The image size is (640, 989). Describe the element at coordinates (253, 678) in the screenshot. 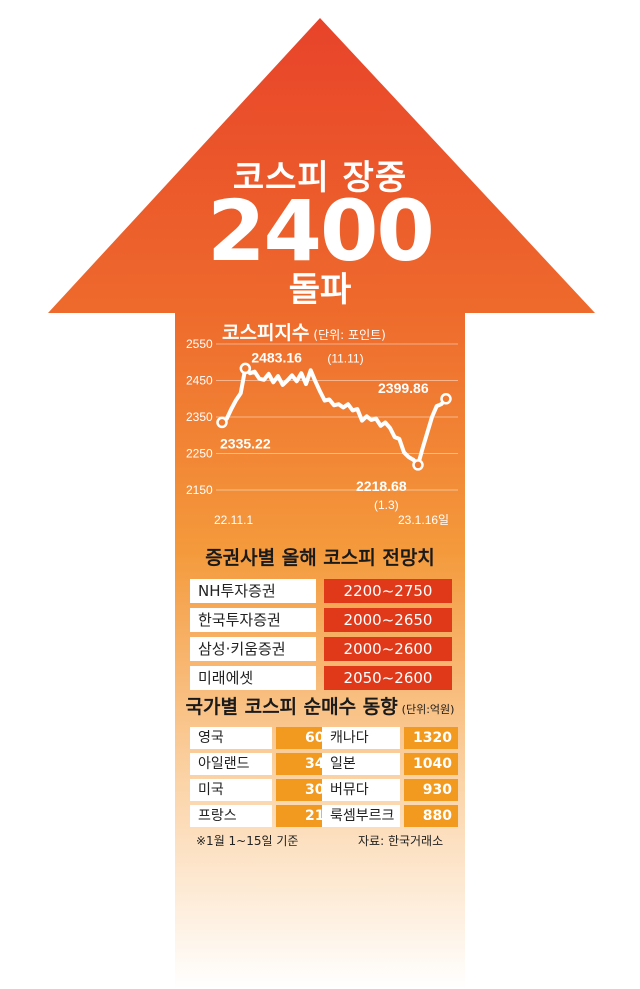

I see `forecast-firm: 미래에셋` at that location.